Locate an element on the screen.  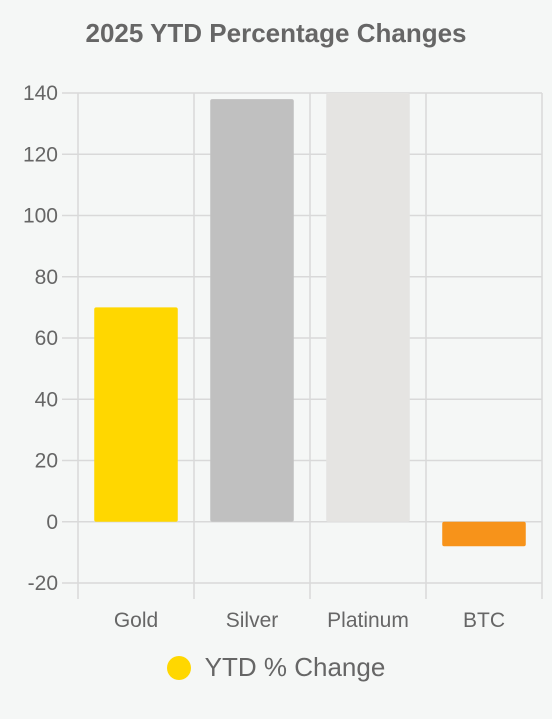
legend: YTD % Change is located at coordinates (276, 667).